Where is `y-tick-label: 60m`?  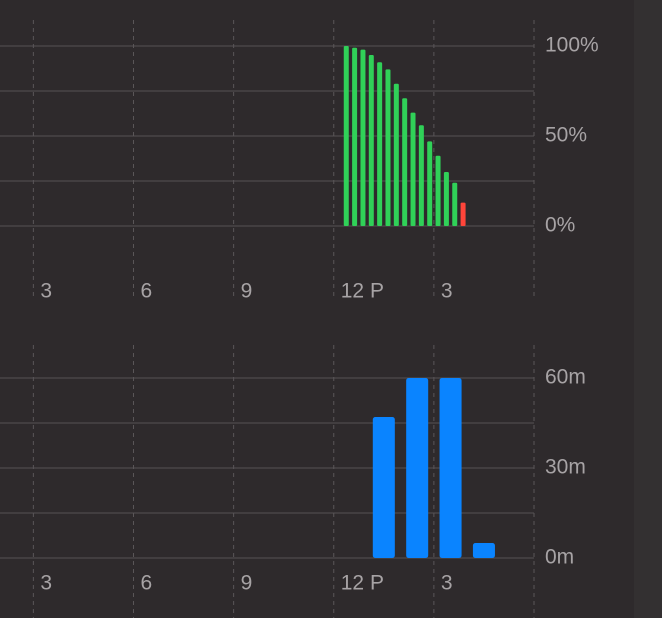
y-tick-label: 60m is located at coordinates (565, 377).